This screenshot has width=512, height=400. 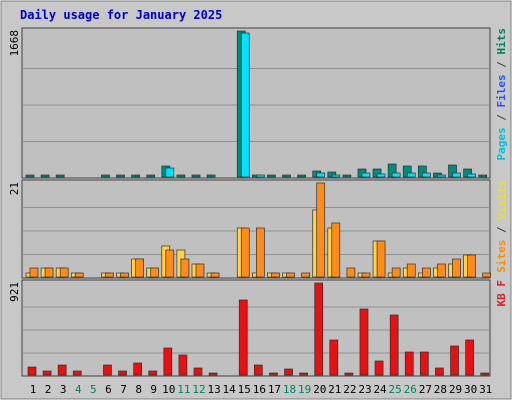 I want to click on x-tick-label-5: 5, so click(x=93, y=389).